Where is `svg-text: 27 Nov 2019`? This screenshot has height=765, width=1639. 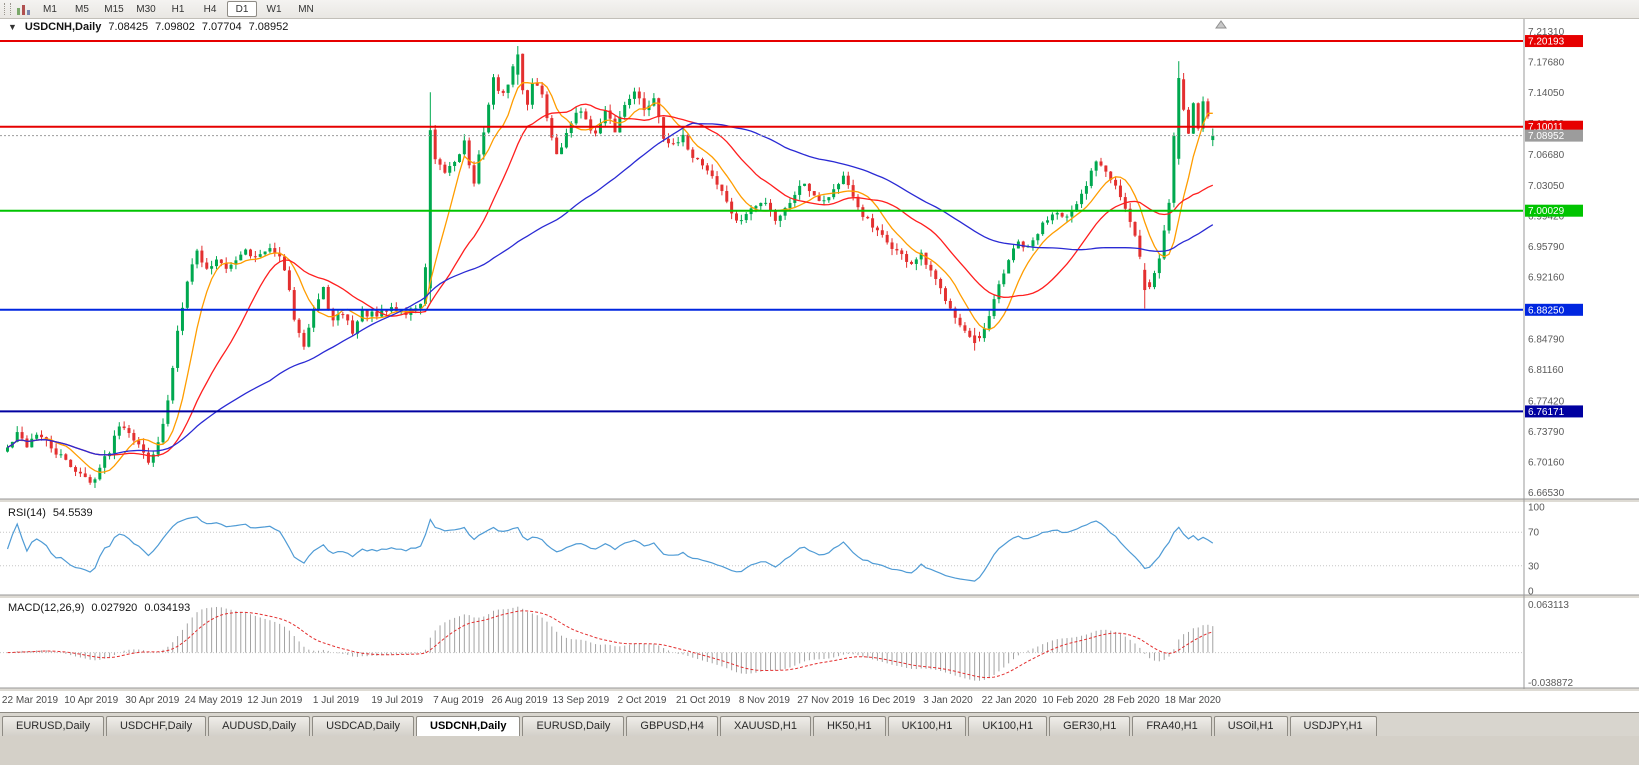
svg-text: 27 Nov 2019 is located at coordinates (825, 700).